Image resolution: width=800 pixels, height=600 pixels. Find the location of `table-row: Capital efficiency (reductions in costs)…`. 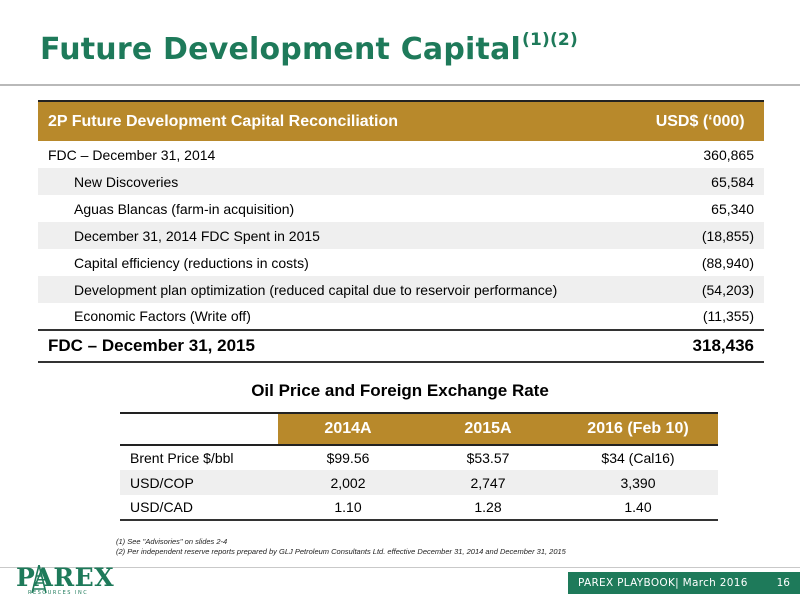

table-row: Capital efficiency (reductions in costs)… is located at coordinates (401, 262).